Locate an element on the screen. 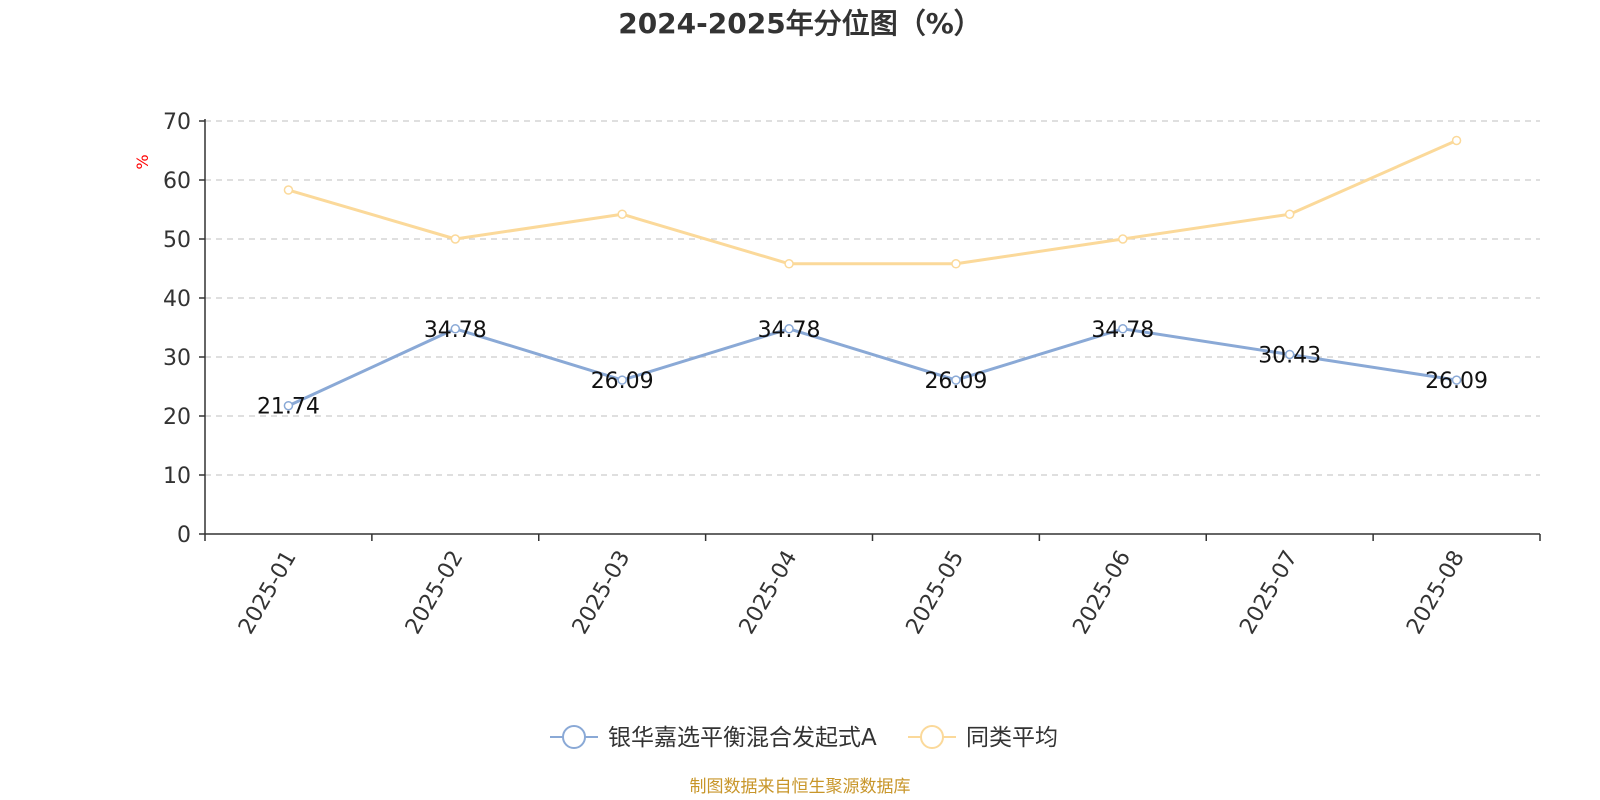 This screenshot has width=1600, height=800. legend: 银华嘉选平衡混合发起式A 同类平均 is located at coordinates (804, 738).